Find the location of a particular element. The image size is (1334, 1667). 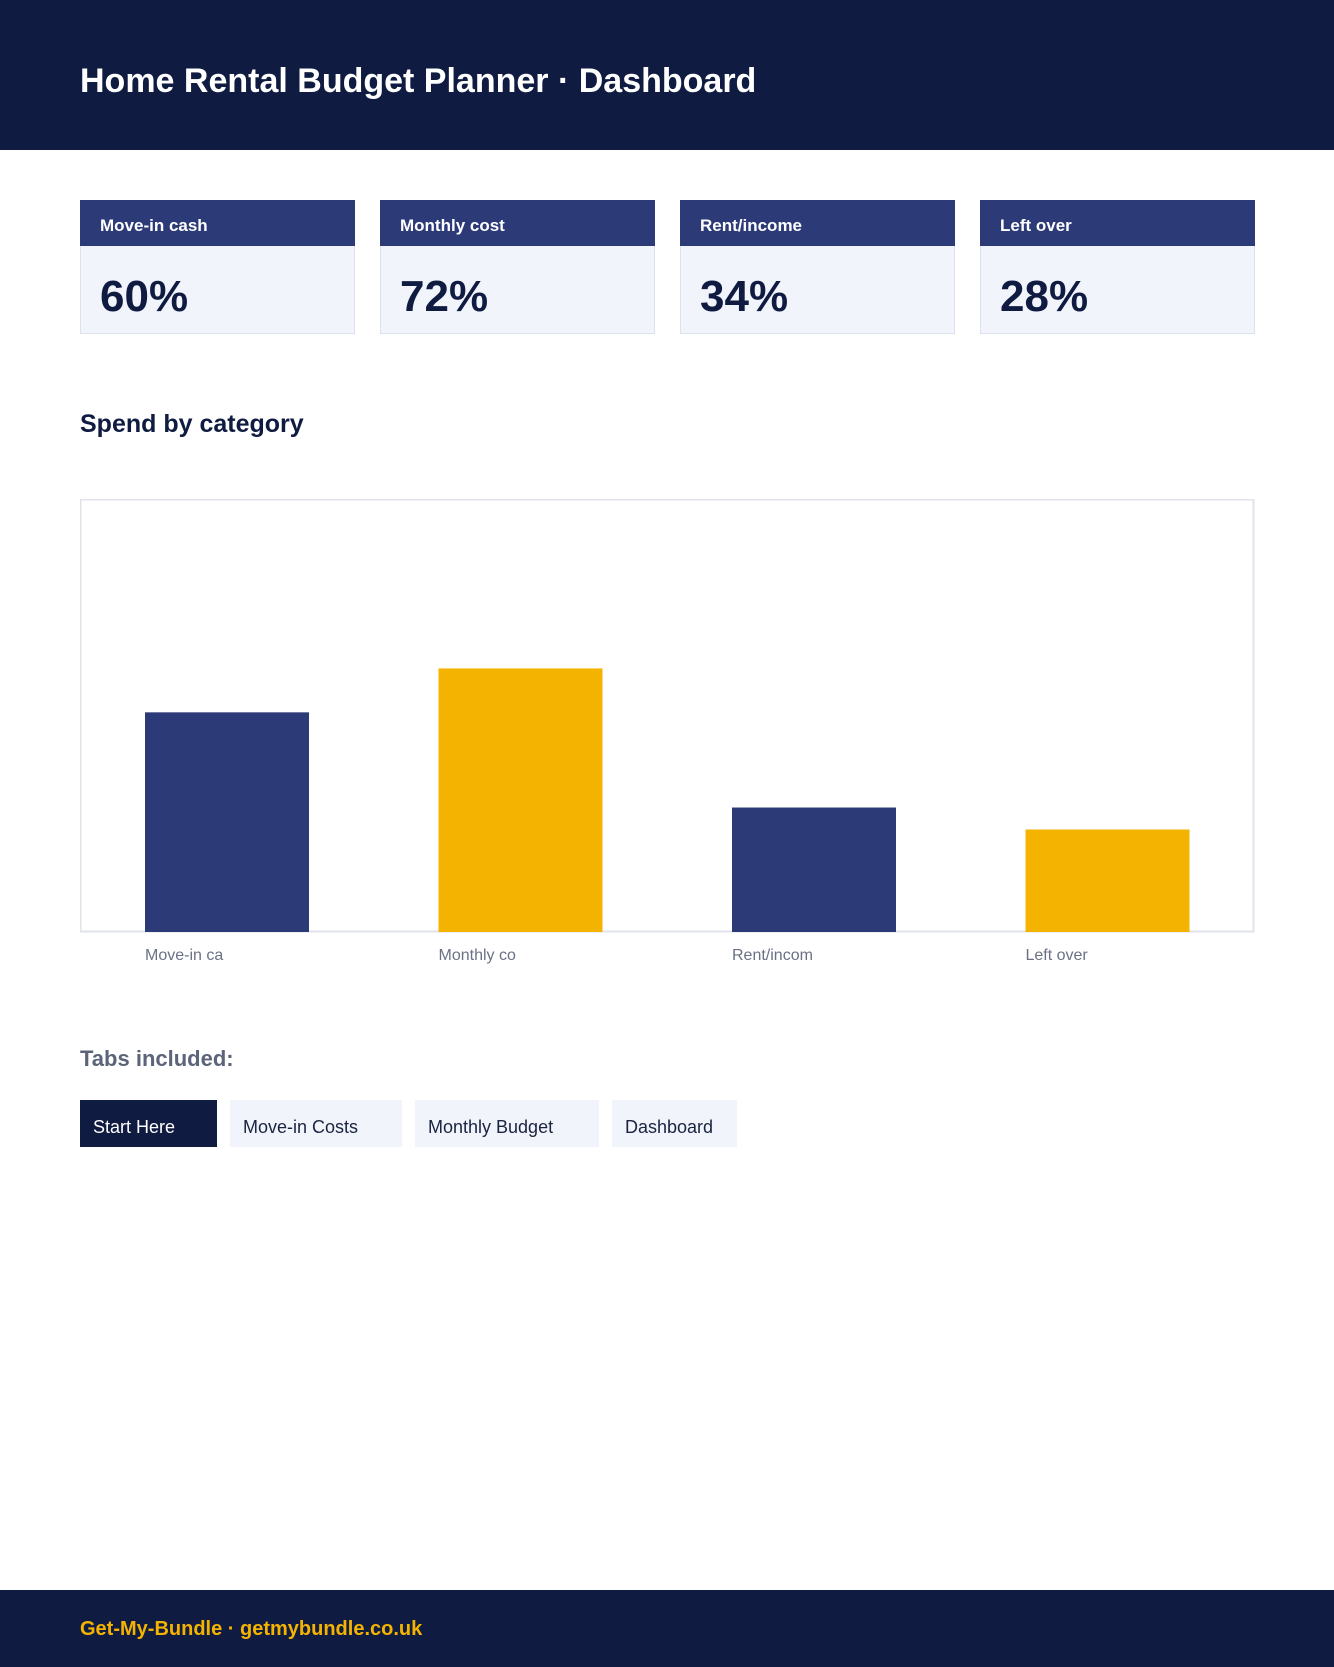

kpi-card-value: 34% is located at coordinates (744, 296).